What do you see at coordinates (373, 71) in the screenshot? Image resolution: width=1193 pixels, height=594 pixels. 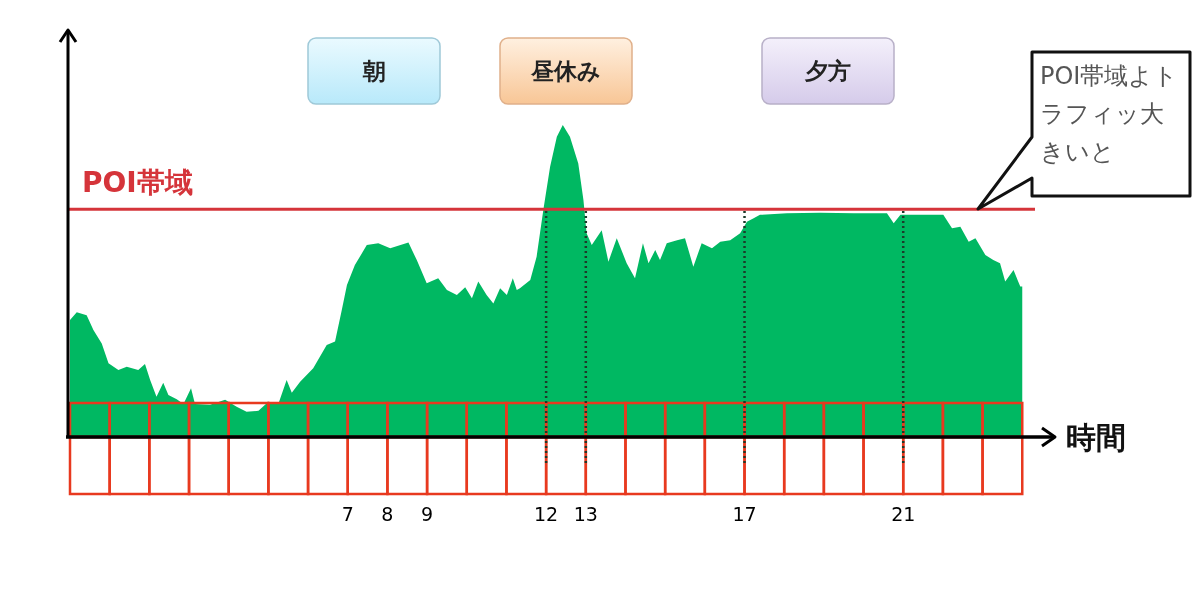 I see `text: 朝` at bounding box center [373, 71].